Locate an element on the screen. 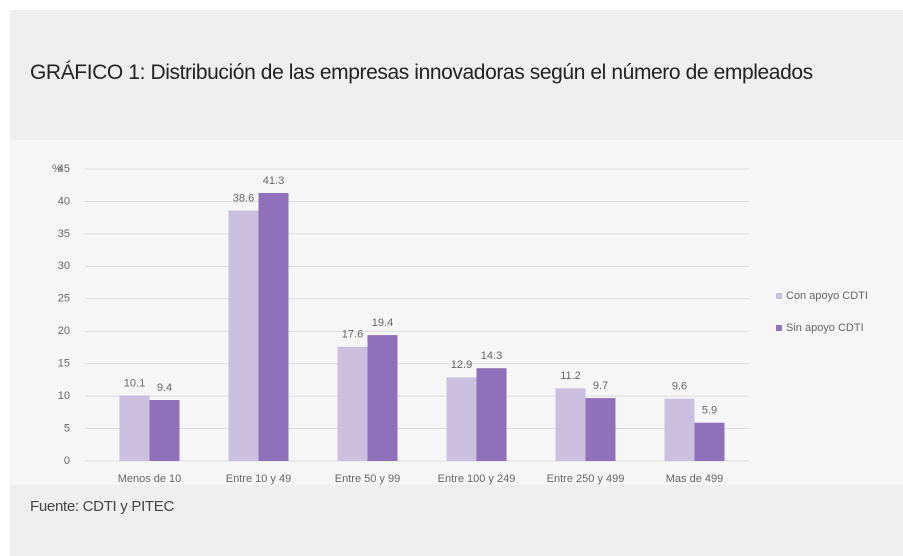 This screenshot has height=556, width=903. y-tick-label: 0 is located at coordinates (67, 461).